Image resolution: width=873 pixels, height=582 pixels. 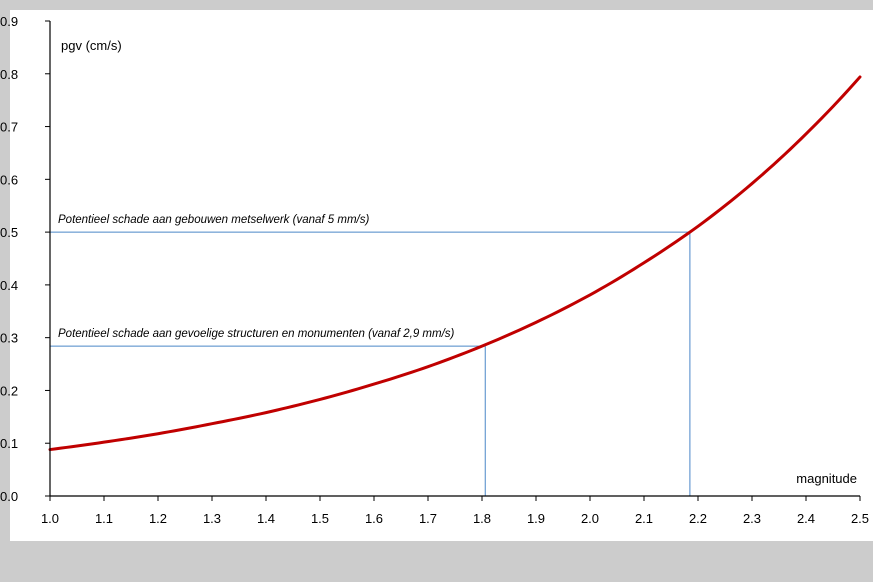 What do you see at coordinates (536, 518) in the screenshot?
I see `x-tick-label: 1.9` at bounding box center [536, 518].